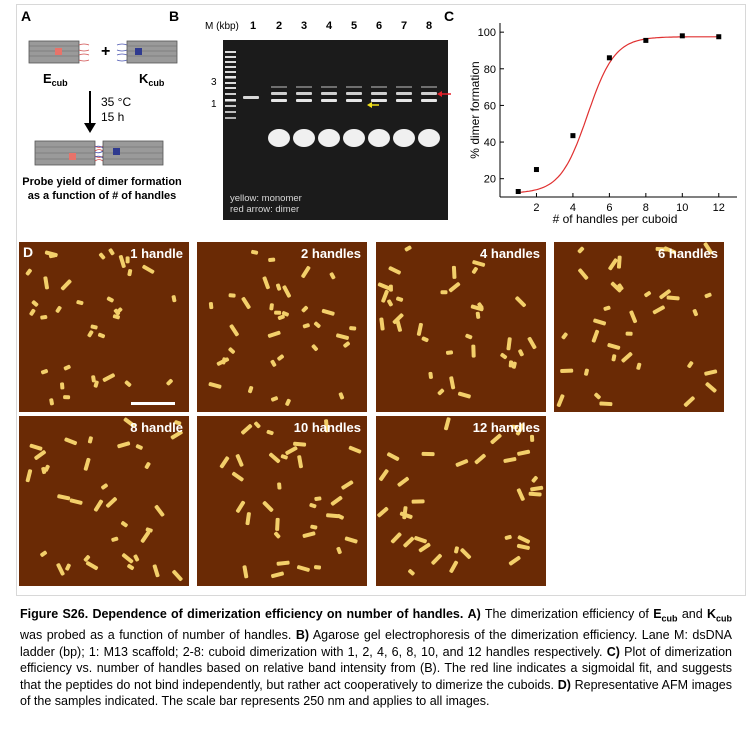 The width and height of the screenshot is (747, 749). Describe the element at coordinates (214, 104) in the screenshot. I see `ladder-label-1: 1` at that location.